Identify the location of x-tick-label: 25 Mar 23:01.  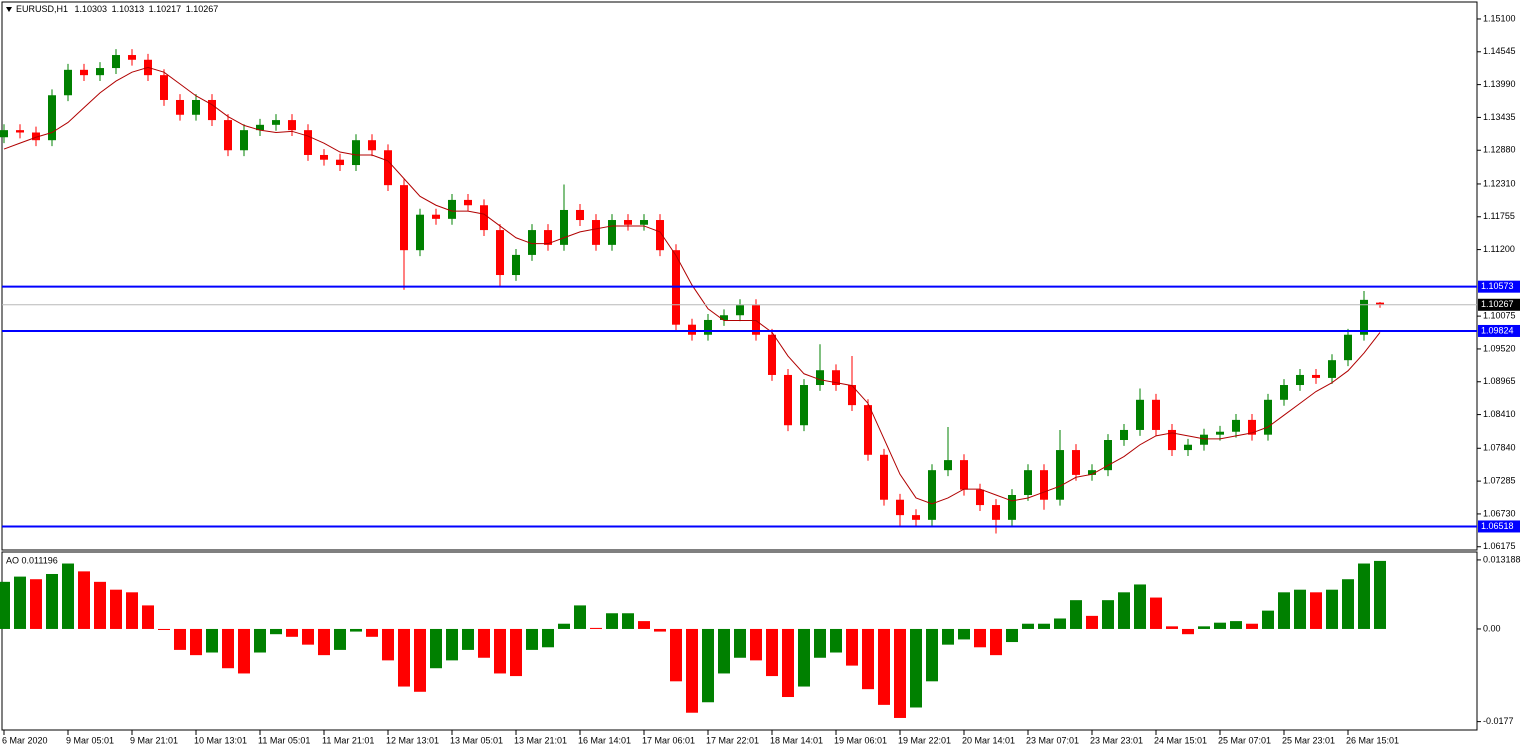
(1308, 740).